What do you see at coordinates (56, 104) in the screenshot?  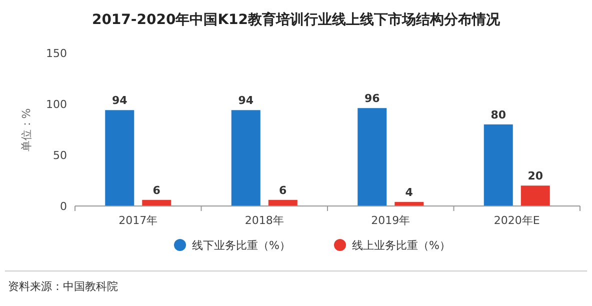 I see `y-tick-label: 100` at bounding box center [56, 104].